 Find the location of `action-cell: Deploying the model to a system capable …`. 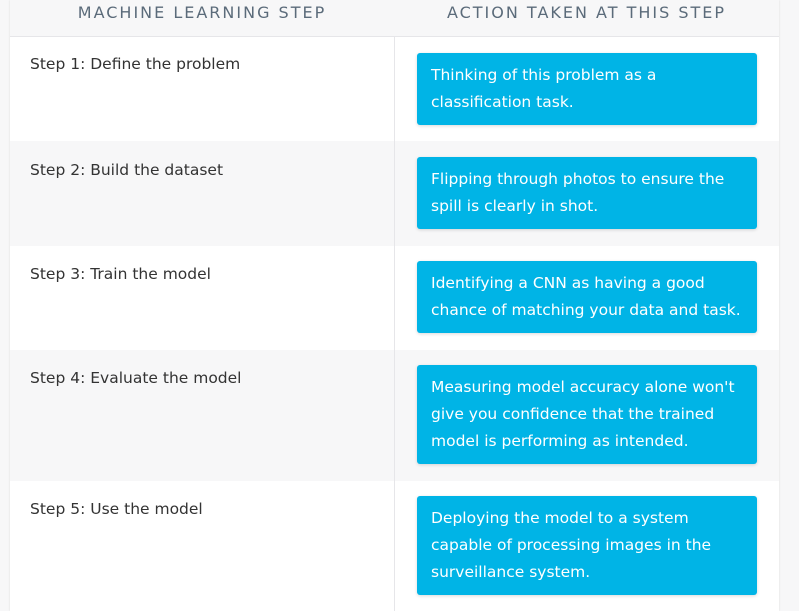

action-cell: Deploying the model to a system capable … is located at coordinates (587, 546).